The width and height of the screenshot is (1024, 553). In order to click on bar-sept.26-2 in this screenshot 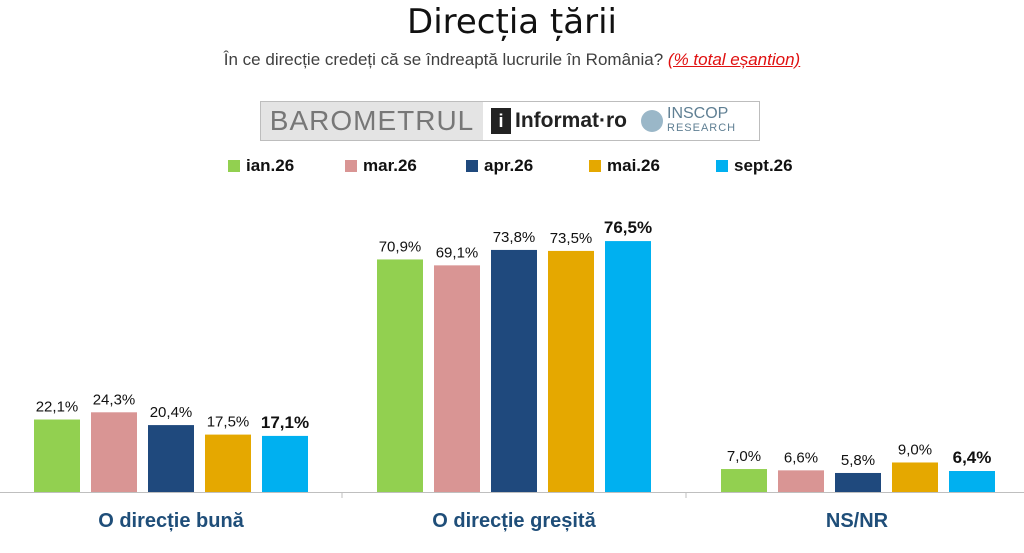, I will do `click(972, 481)`.